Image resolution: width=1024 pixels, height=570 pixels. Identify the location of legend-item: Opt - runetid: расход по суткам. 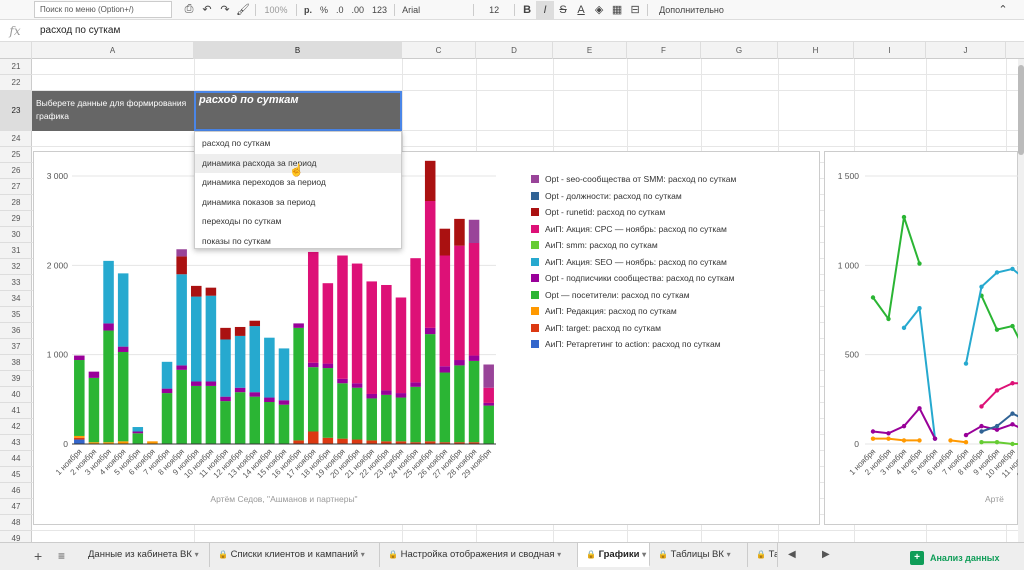
(598, 212).